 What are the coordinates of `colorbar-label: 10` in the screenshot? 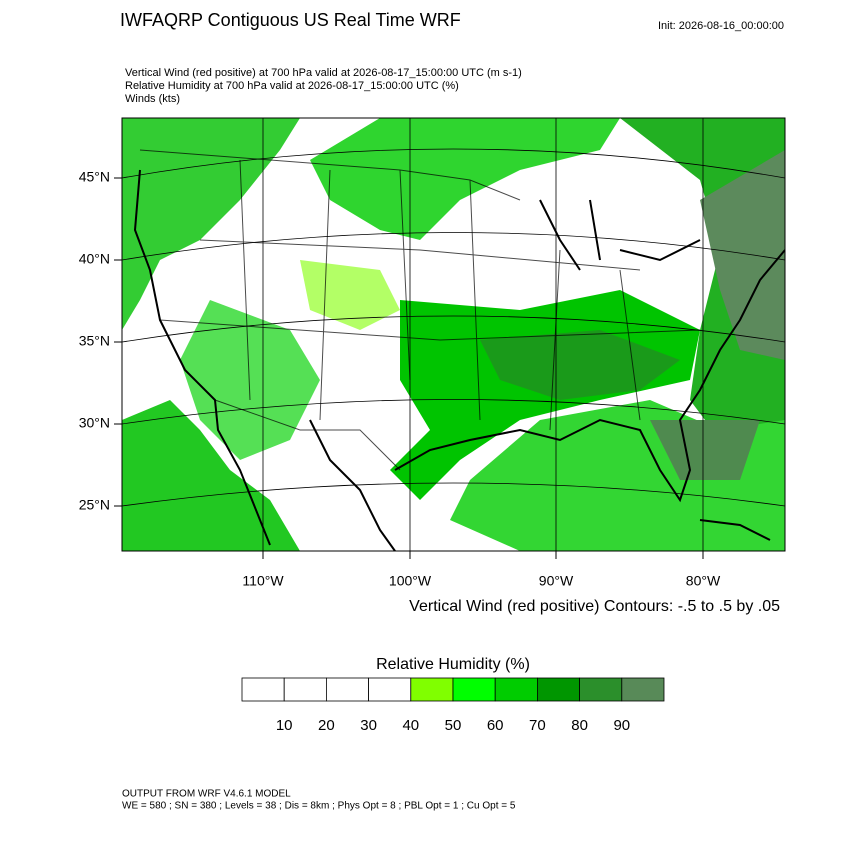 It's located at (284, 725).